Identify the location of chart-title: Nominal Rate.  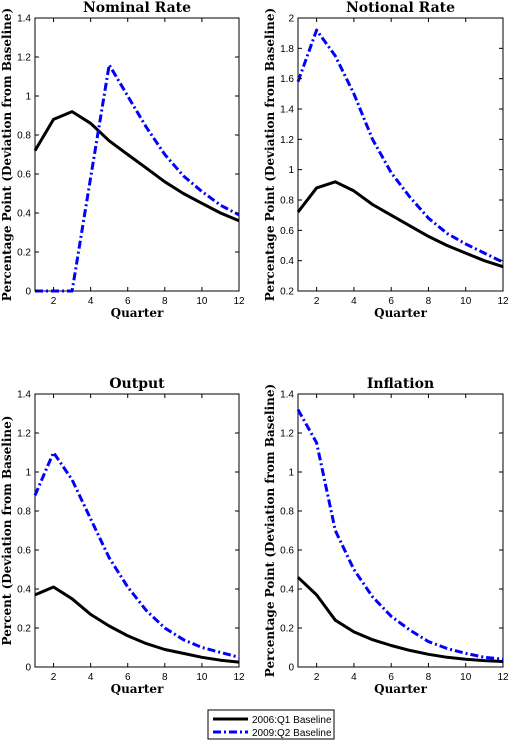
(137, 8).